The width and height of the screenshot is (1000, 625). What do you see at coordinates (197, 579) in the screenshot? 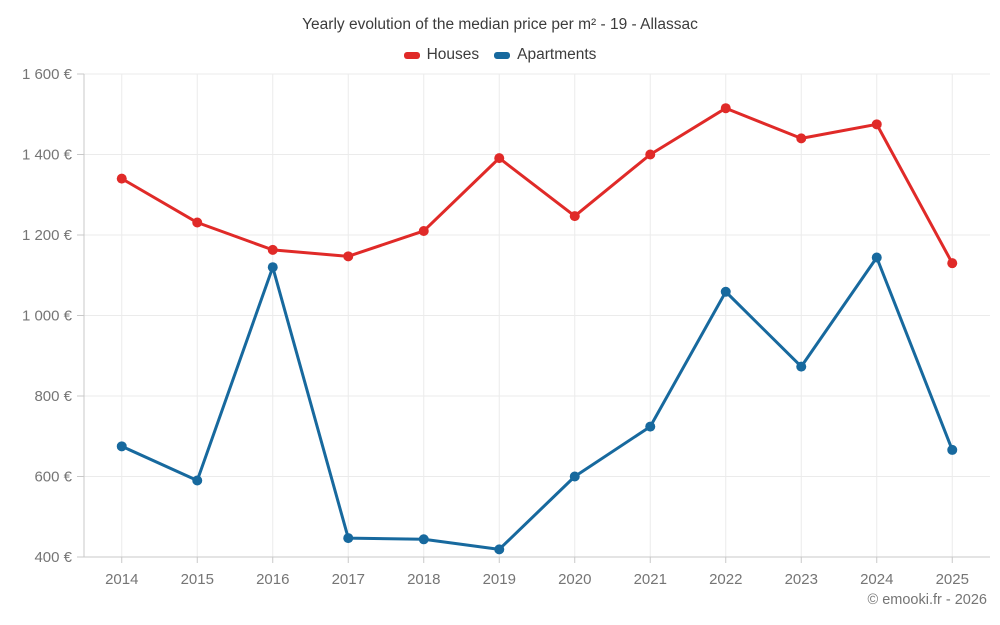
I see `x-axis-label: 2015` at bounding box center [197, 579].